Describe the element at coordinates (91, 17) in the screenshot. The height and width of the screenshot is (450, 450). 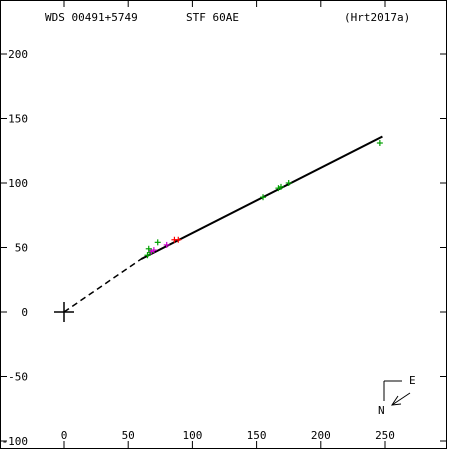
I see `header-designation: WDS 00491+5749` at that location.